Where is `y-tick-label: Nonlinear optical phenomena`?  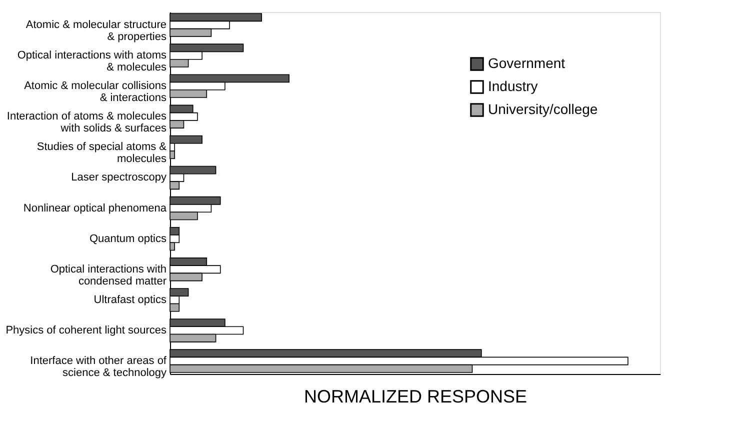
y-tick-label: Nonlinear optical phenomena is located at coordinates (95, 208).